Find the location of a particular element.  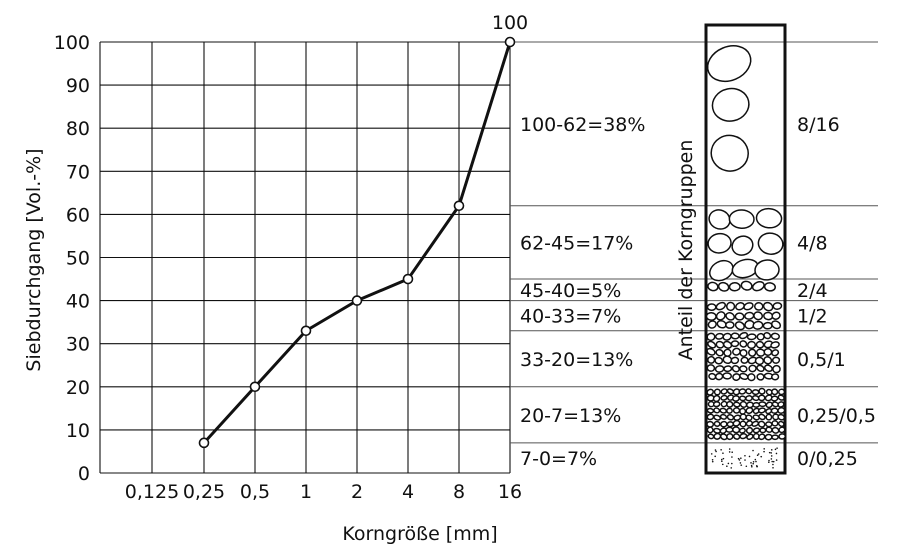

point-label: 100 is located at coordinates (510, 23).